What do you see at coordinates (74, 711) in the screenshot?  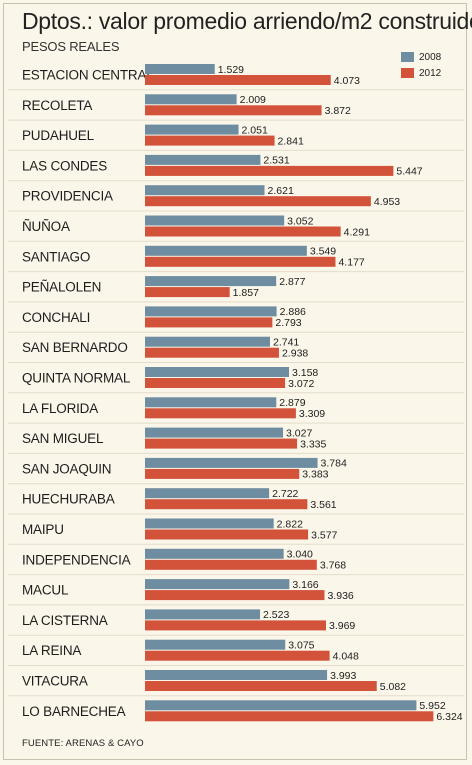 I see `category-label-lo-barnechea: LO BARNECHEA` at bounding box center [74, 711].